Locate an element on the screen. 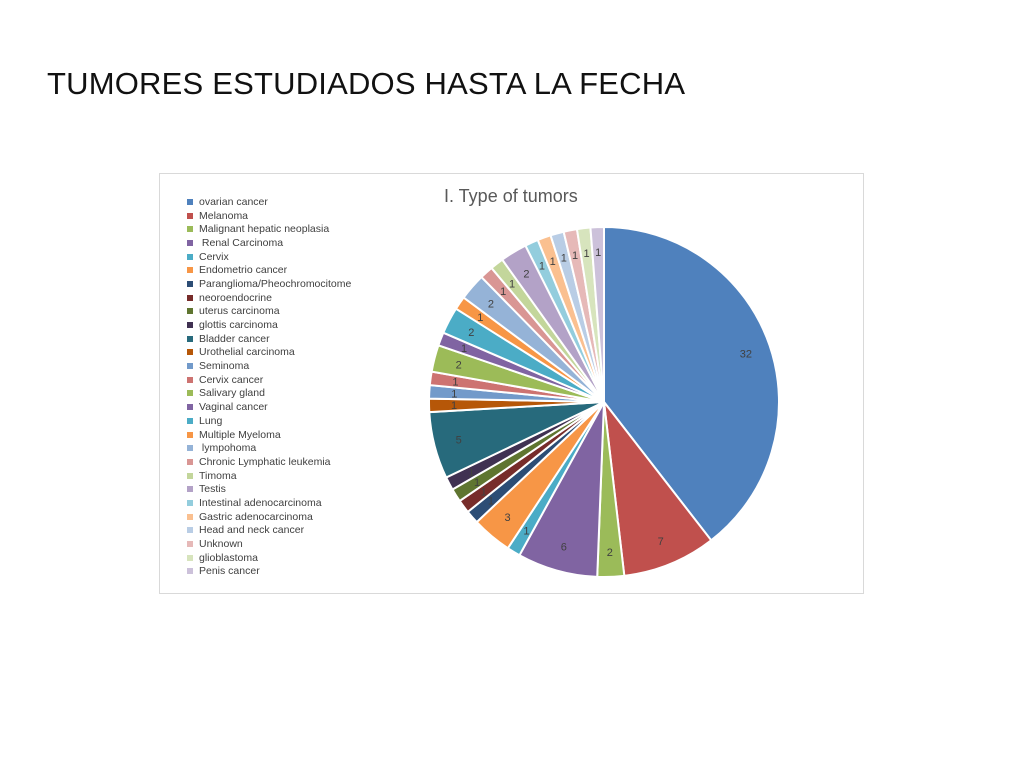  legend-label: Melanoma is located at coordinates (224, 215).